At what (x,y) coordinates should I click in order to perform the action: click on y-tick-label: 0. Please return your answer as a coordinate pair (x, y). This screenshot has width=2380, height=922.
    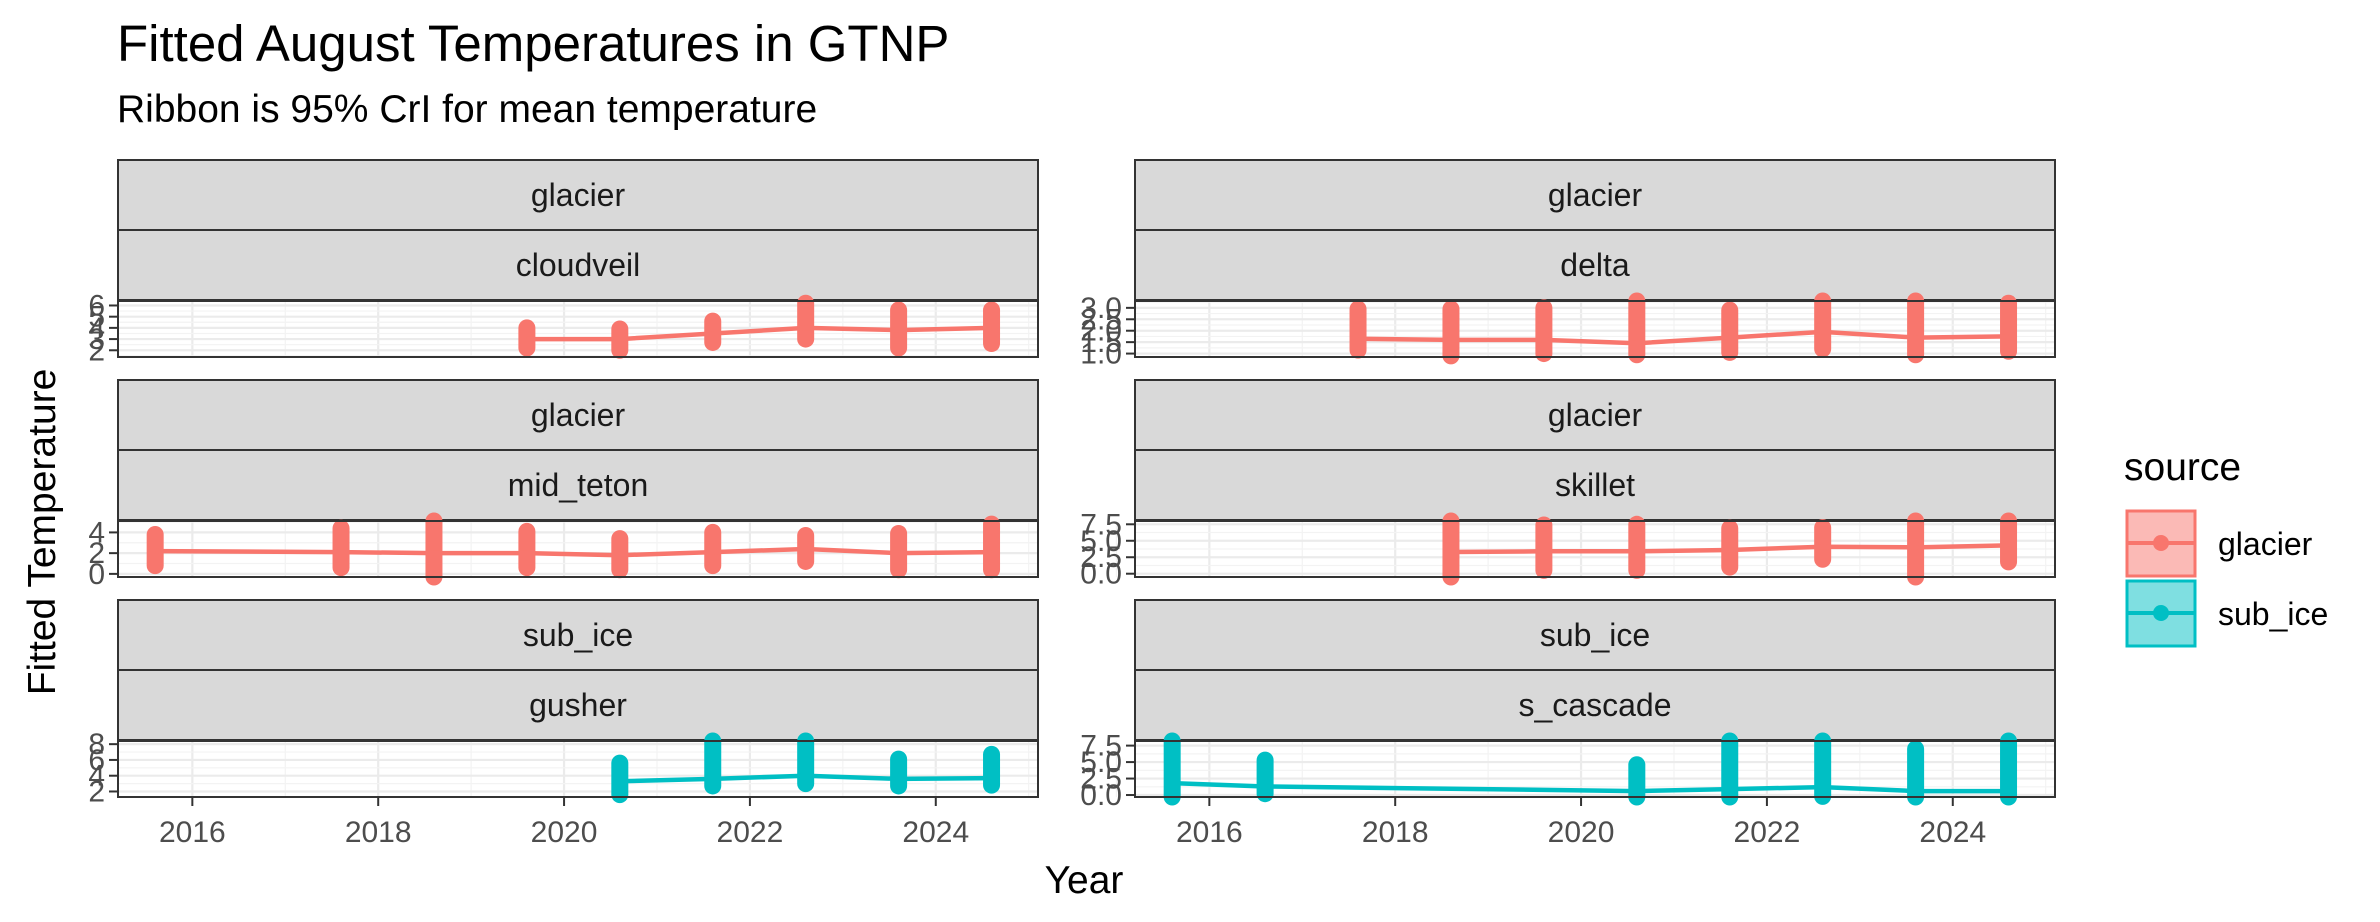
    Looking at the image, I should click on (96, 574).